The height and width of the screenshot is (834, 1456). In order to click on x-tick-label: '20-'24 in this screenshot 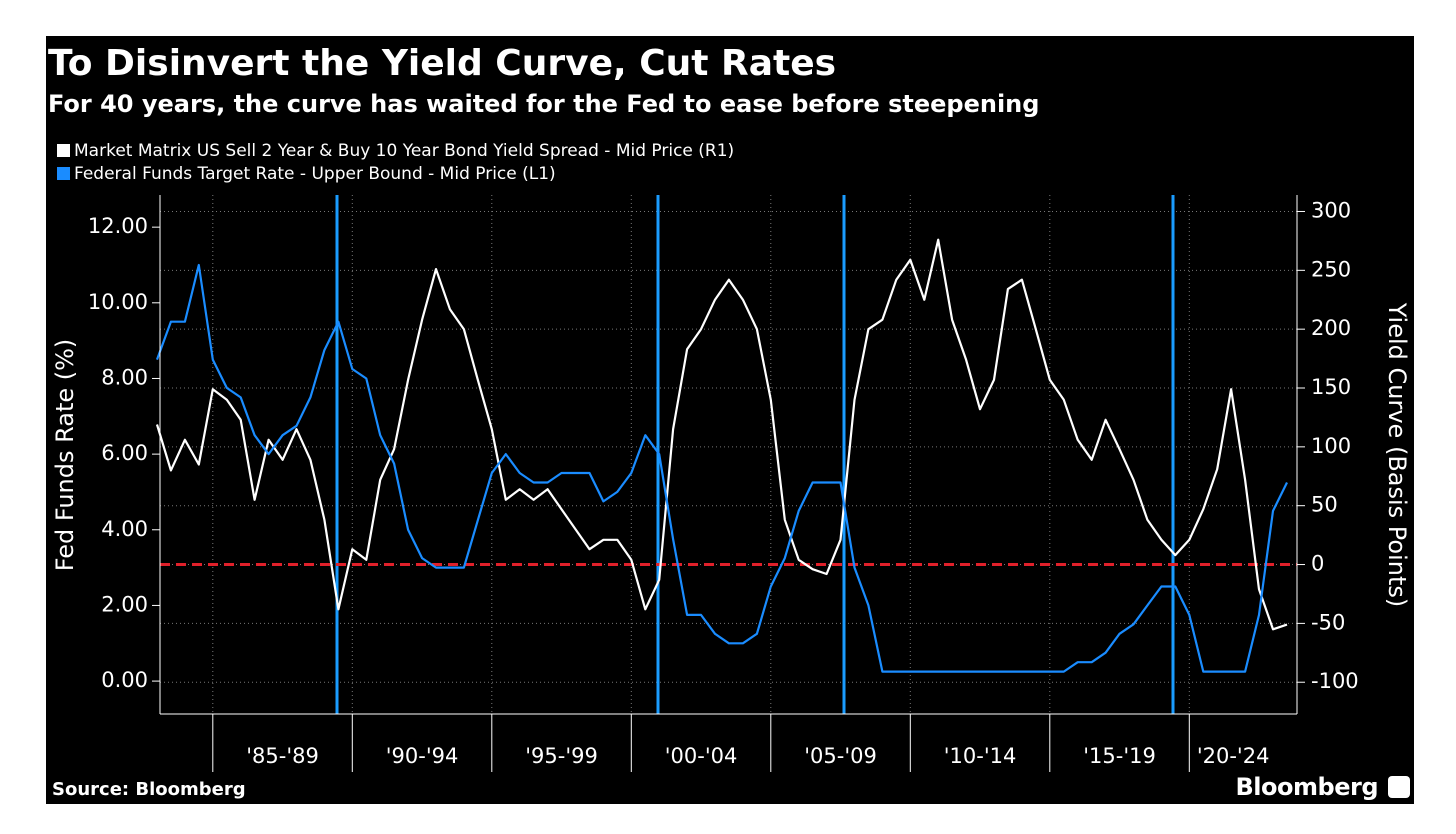, I will do `click(1233, 756)`.